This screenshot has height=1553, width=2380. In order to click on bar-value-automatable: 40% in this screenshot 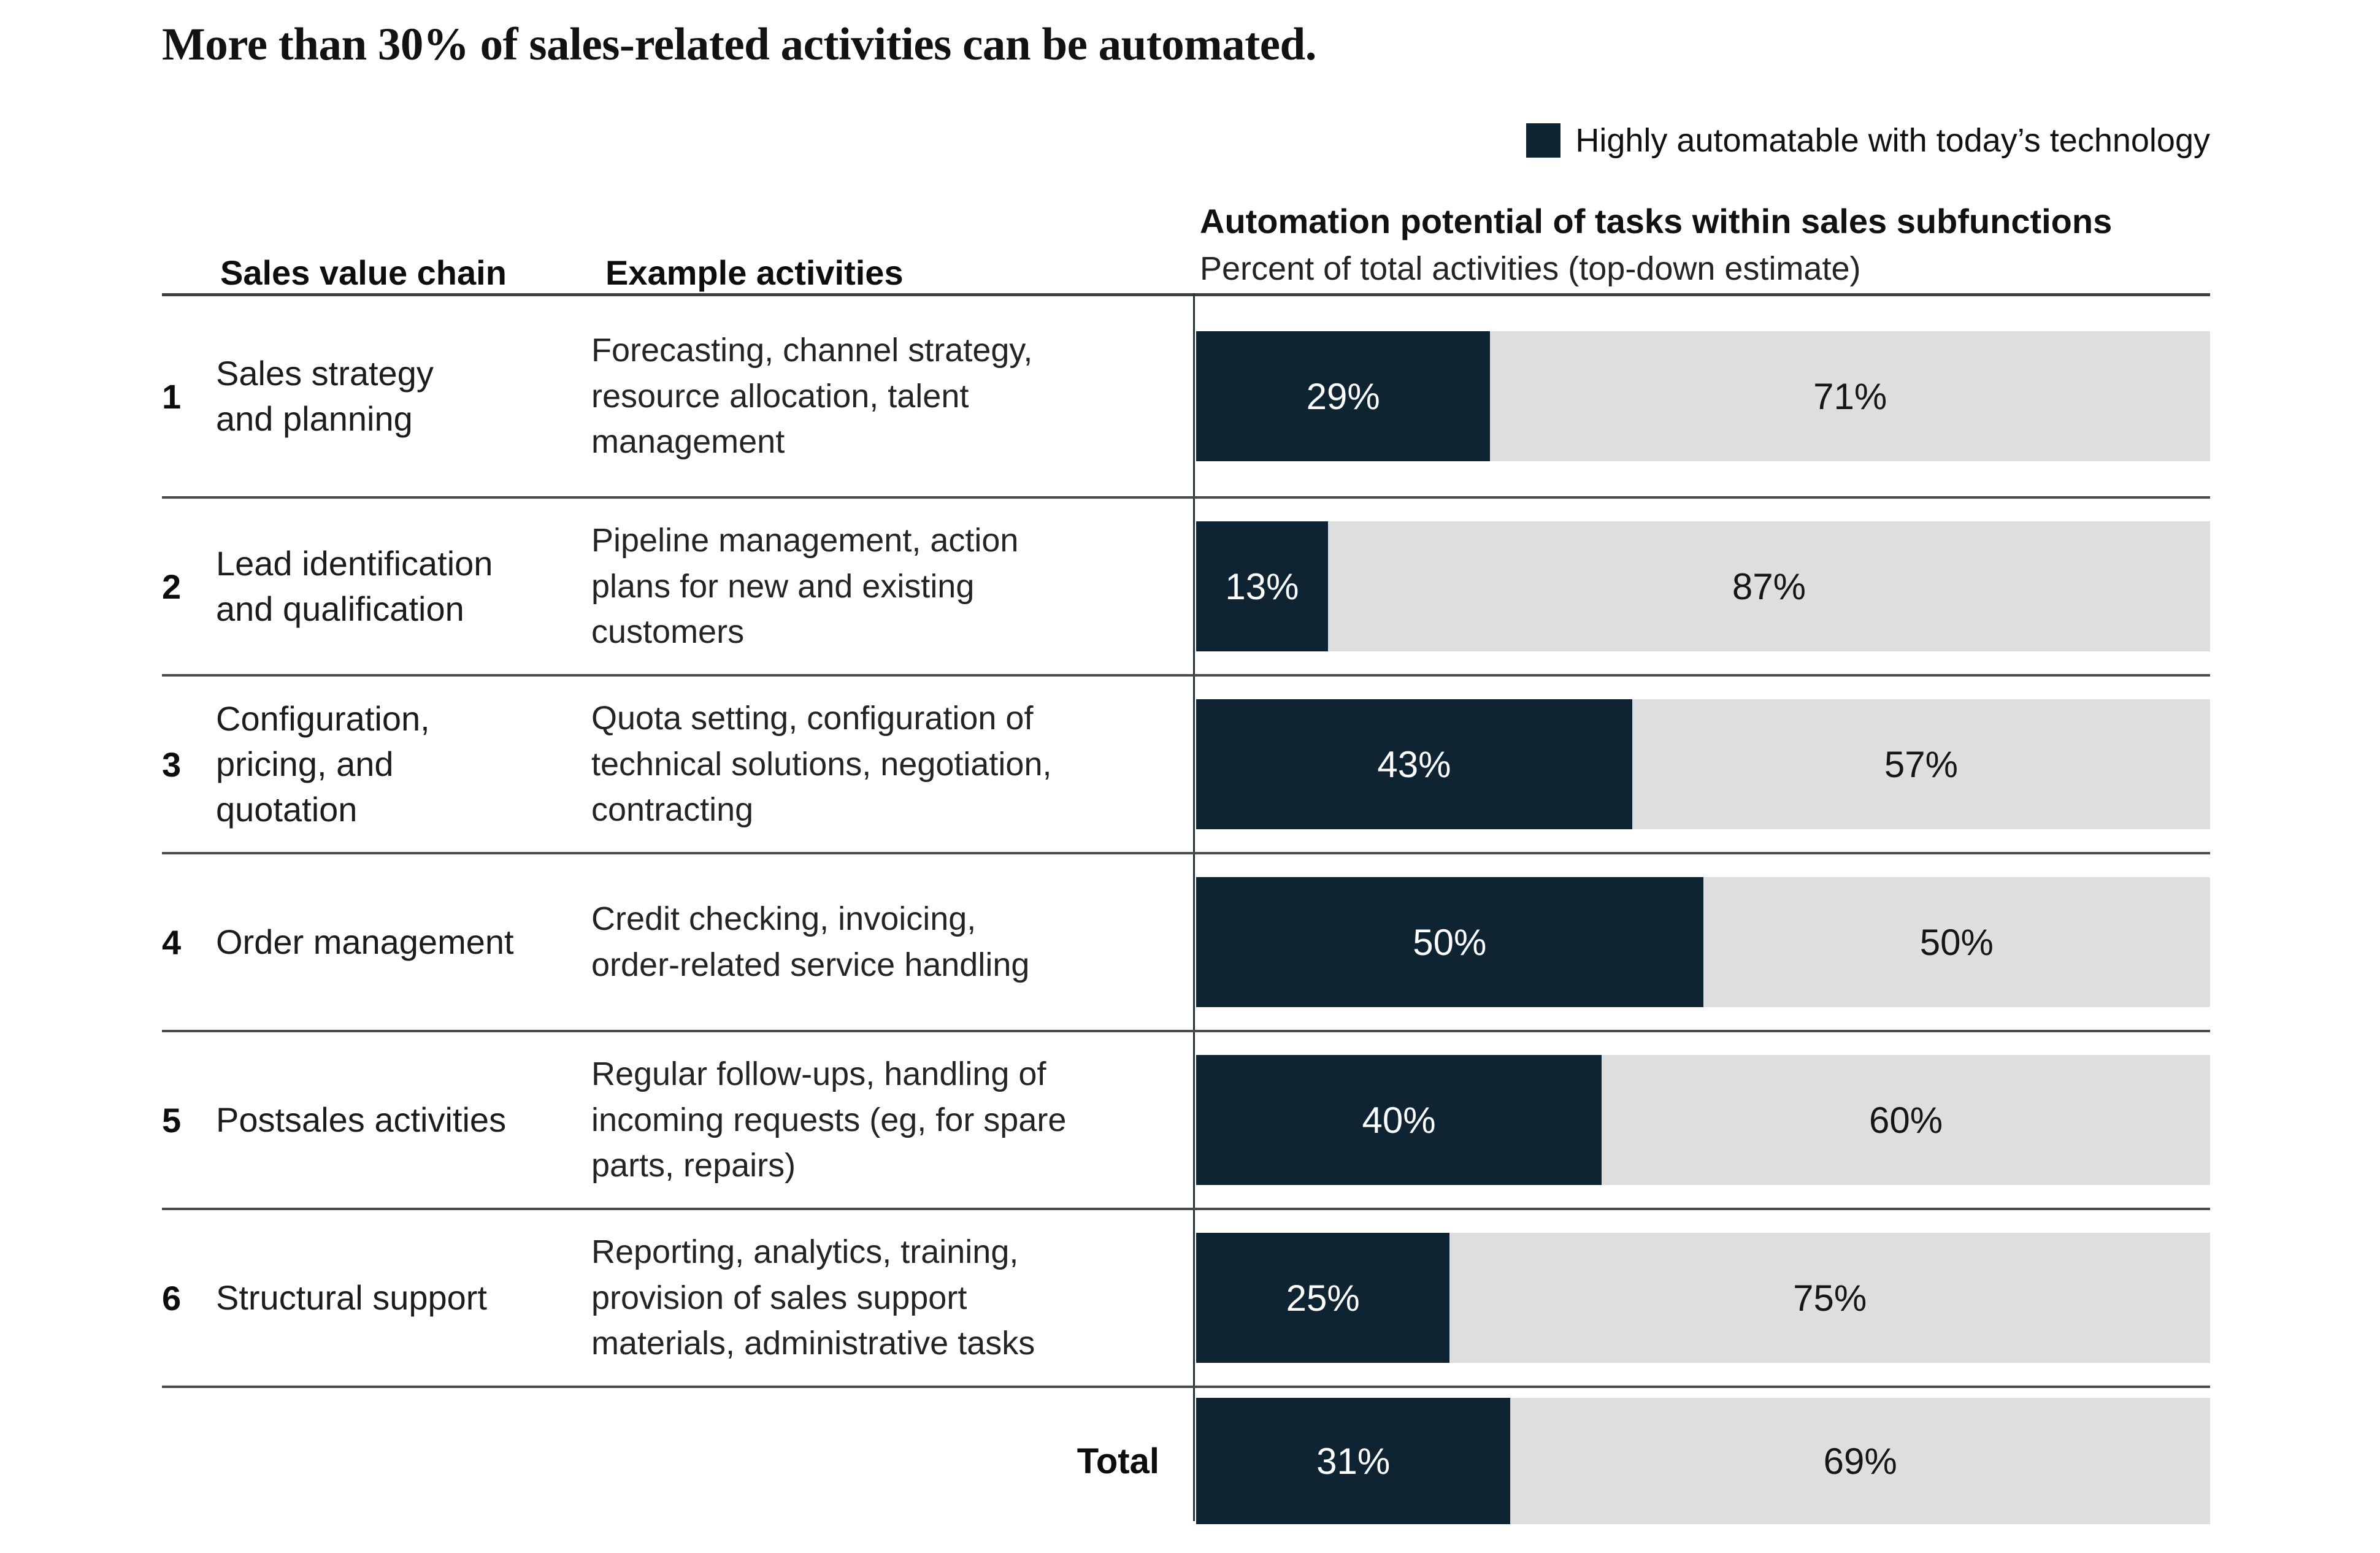, I will do `click(1399, 1120)`.